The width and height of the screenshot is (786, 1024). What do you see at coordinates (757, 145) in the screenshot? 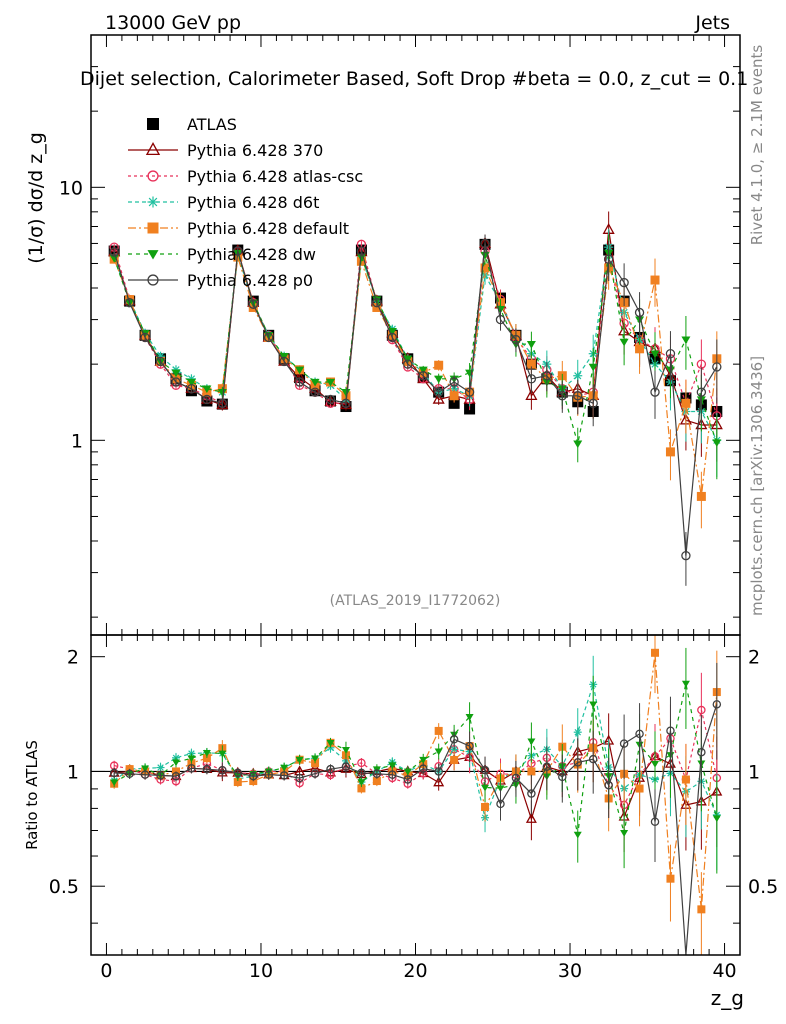
I see `rivet-label: Rivet 4.1.0, ≥ 2.1M events` at bounding box center [757, 145].